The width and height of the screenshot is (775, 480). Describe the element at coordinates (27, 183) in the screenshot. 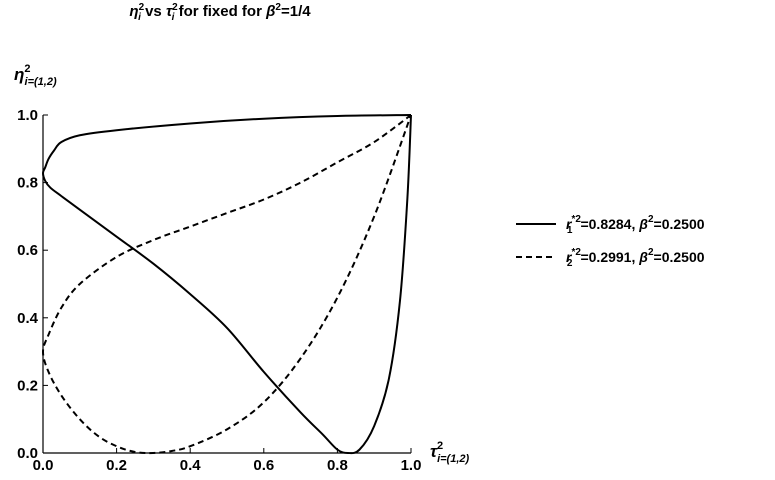

I see `y-tick-label: 0.8` at that location.